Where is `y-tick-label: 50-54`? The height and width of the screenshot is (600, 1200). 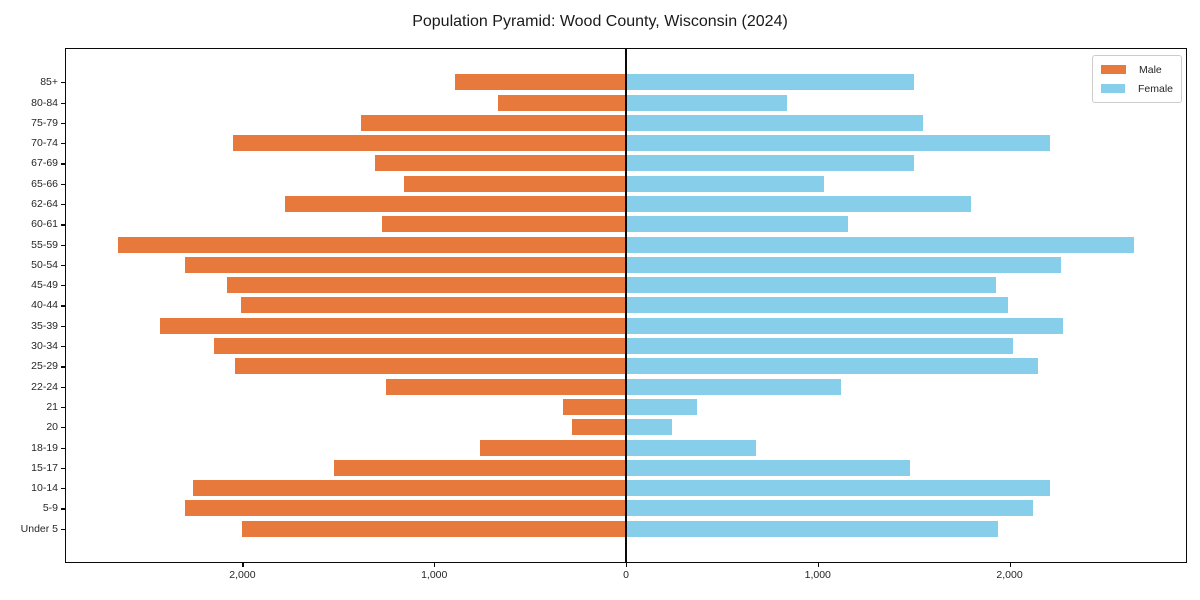
y-tick-label: 50-54 is located at coordinates (44, 264).